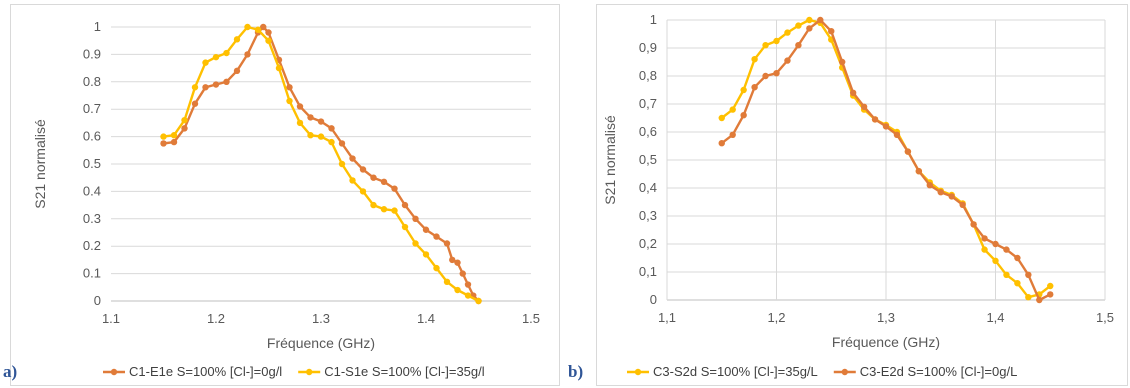  What do you see at coordinates (648, 47) in the screenshot?
I see `y-tick-label: 0,9` at bounding box center [648, 47].